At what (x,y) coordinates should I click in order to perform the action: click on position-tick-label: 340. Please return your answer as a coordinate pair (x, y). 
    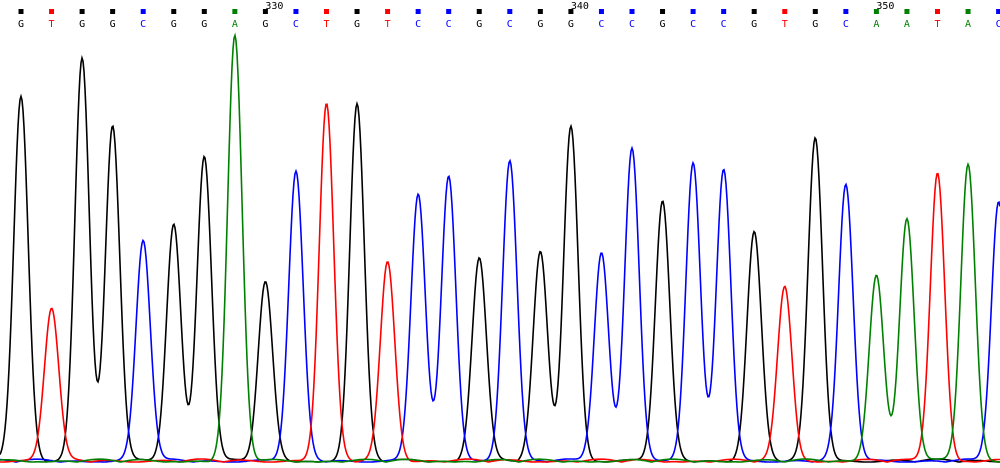
    Looking at the image, I should click on (580, 6).